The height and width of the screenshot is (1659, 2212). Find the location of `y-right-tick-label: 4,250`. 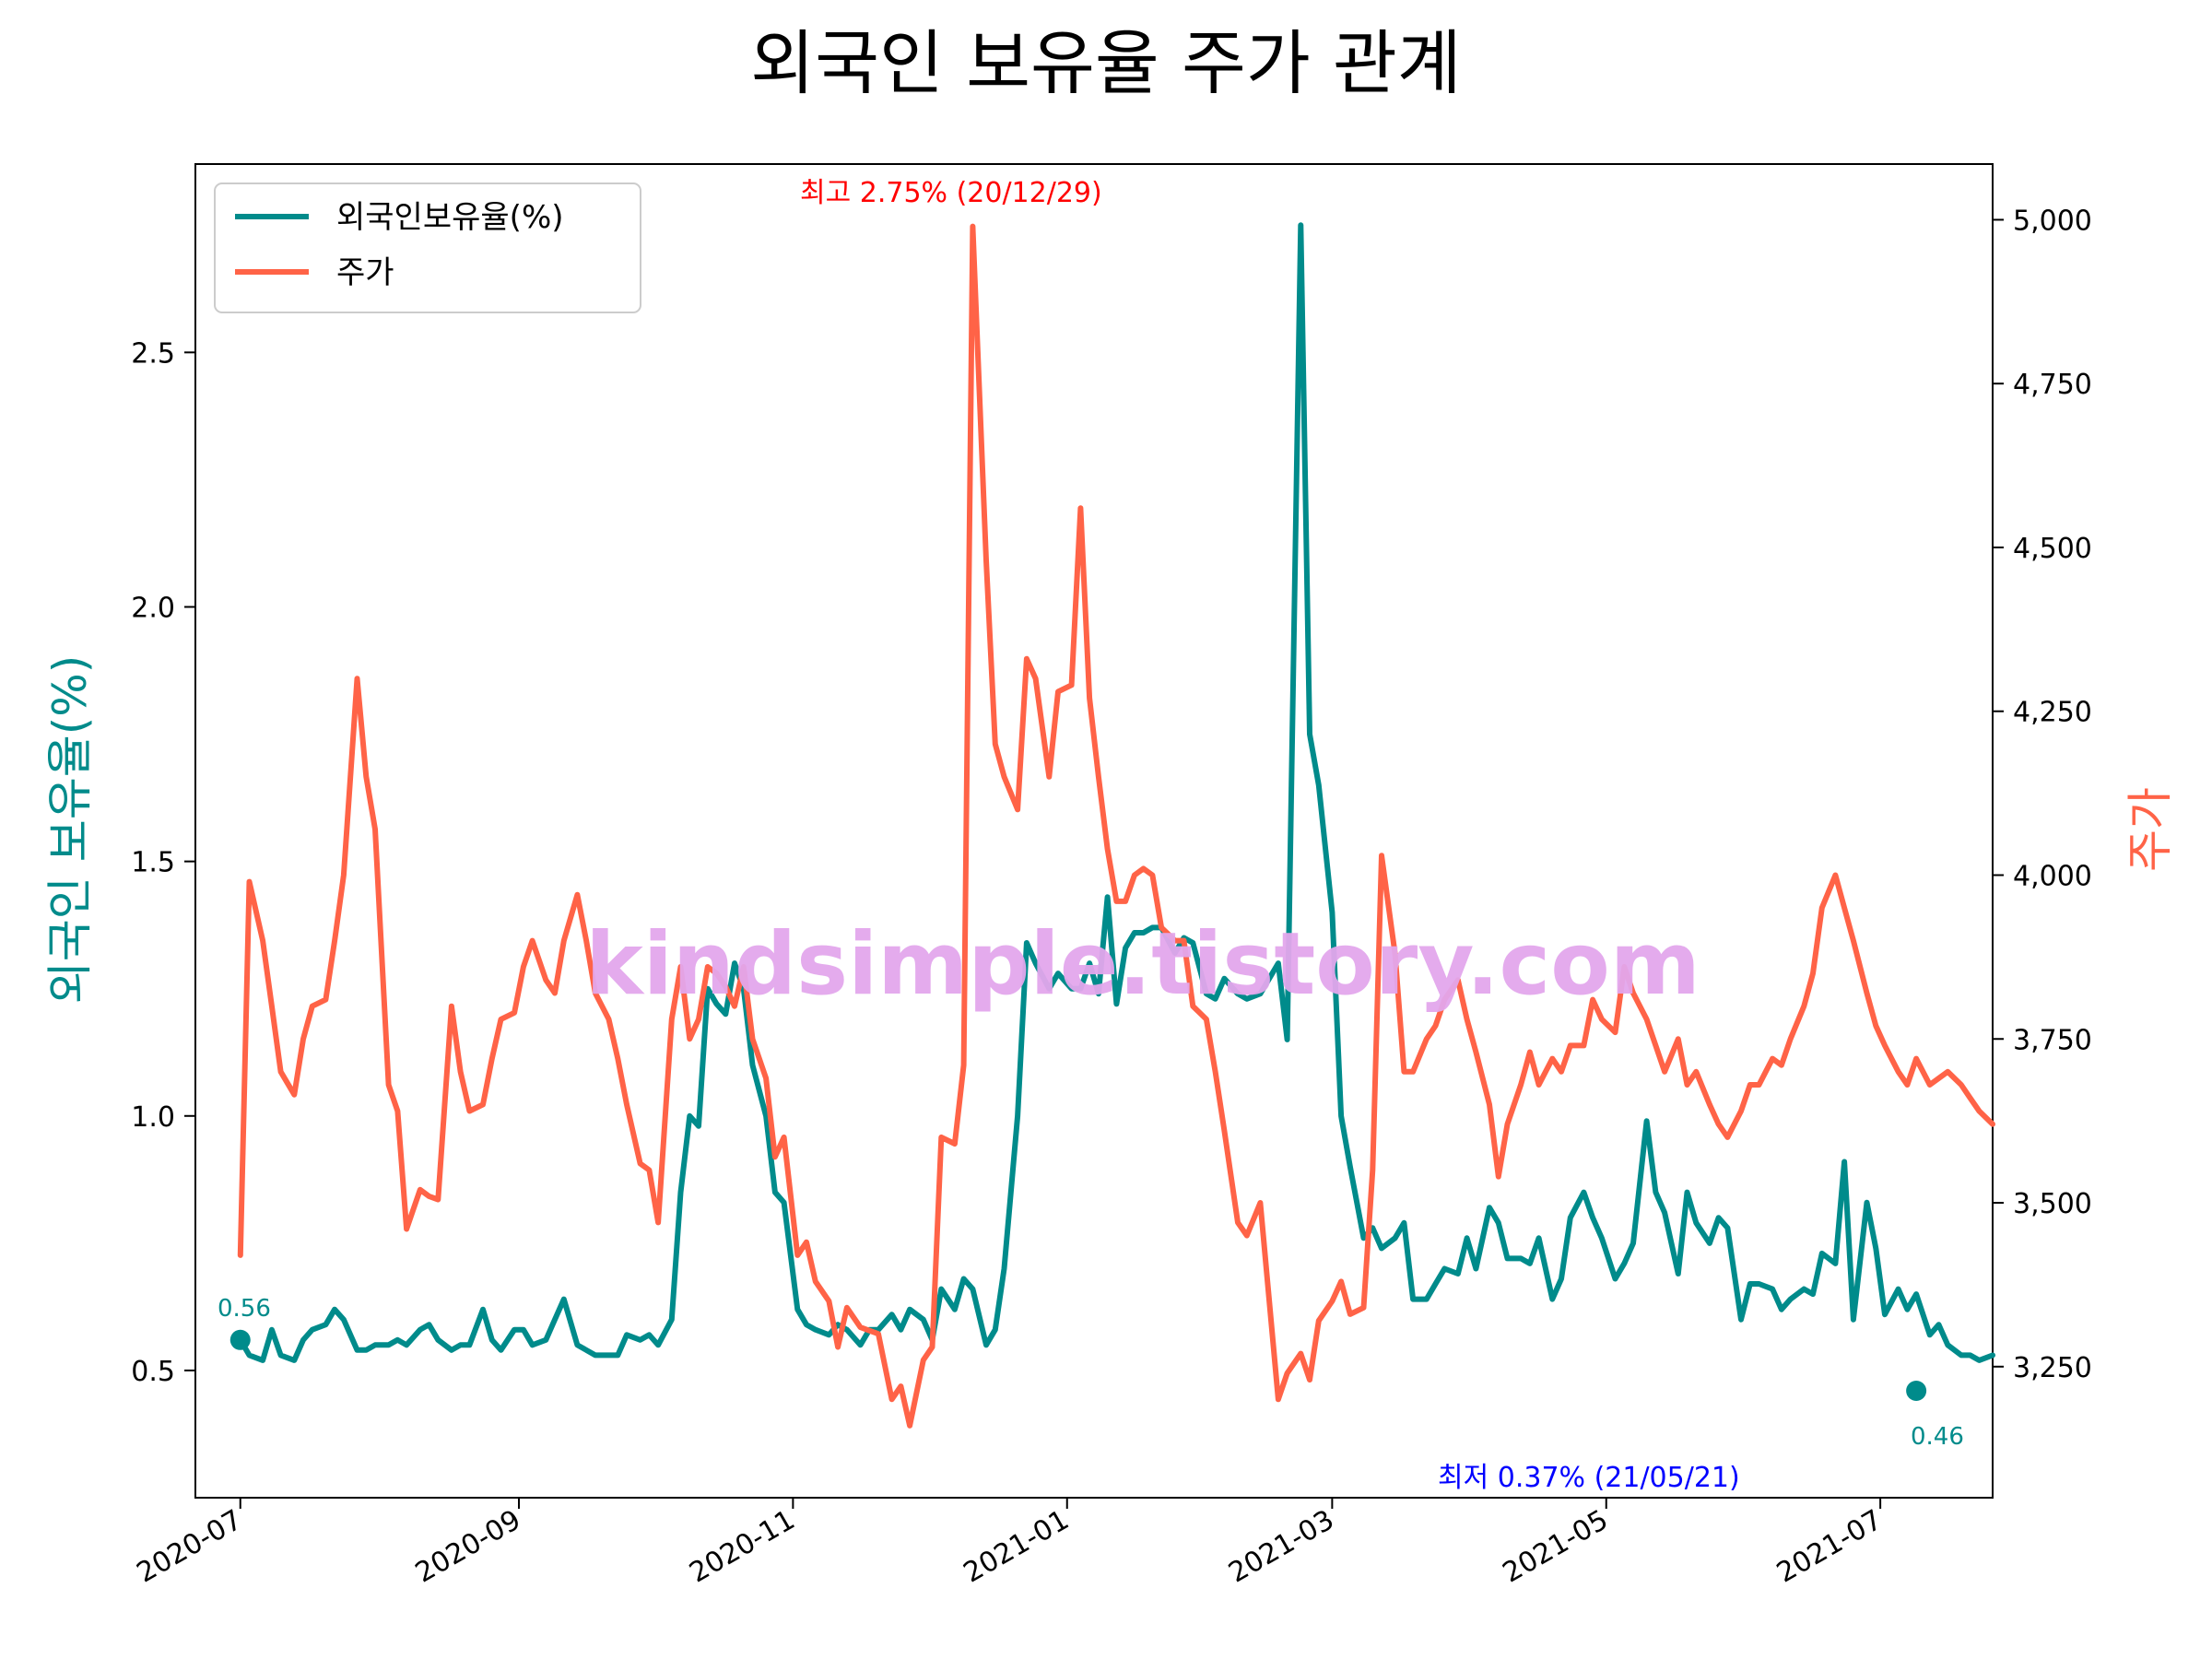

y-right-tick-label: 4,250 is located at coordinates (2052, 713).